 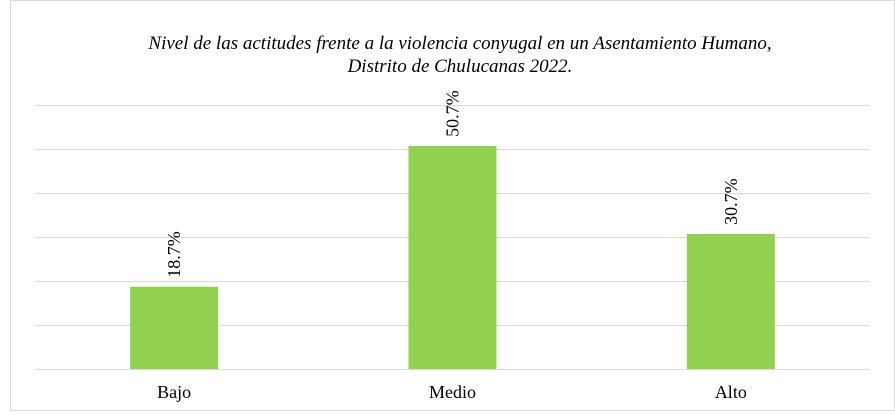 What do you see at coordinates (174, 254) in the screenshot?
I see `data-label: 18.7%` at bounding box center [174, 254].